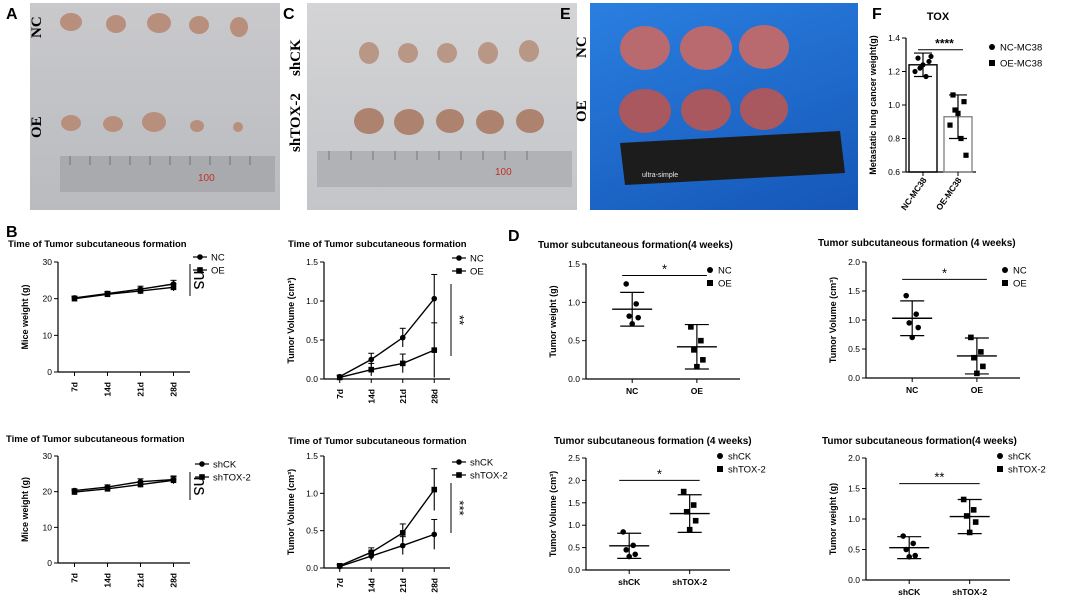 This screenshot has height=597, width=1084. I want to click on ruler, so click(167, 174).